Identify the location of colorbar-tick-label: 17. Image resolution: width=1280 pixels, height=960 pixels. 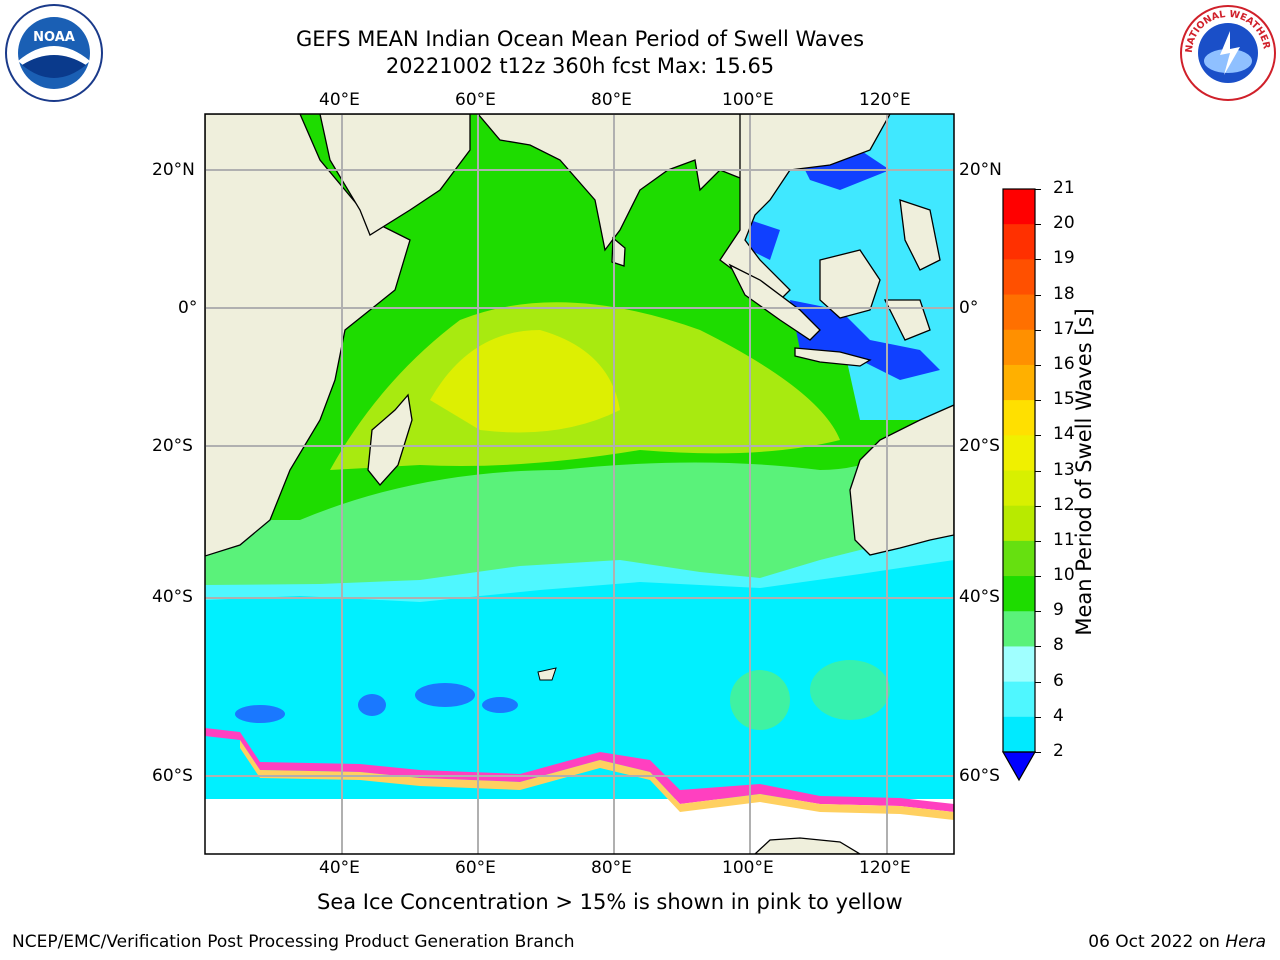
(1064, 328).